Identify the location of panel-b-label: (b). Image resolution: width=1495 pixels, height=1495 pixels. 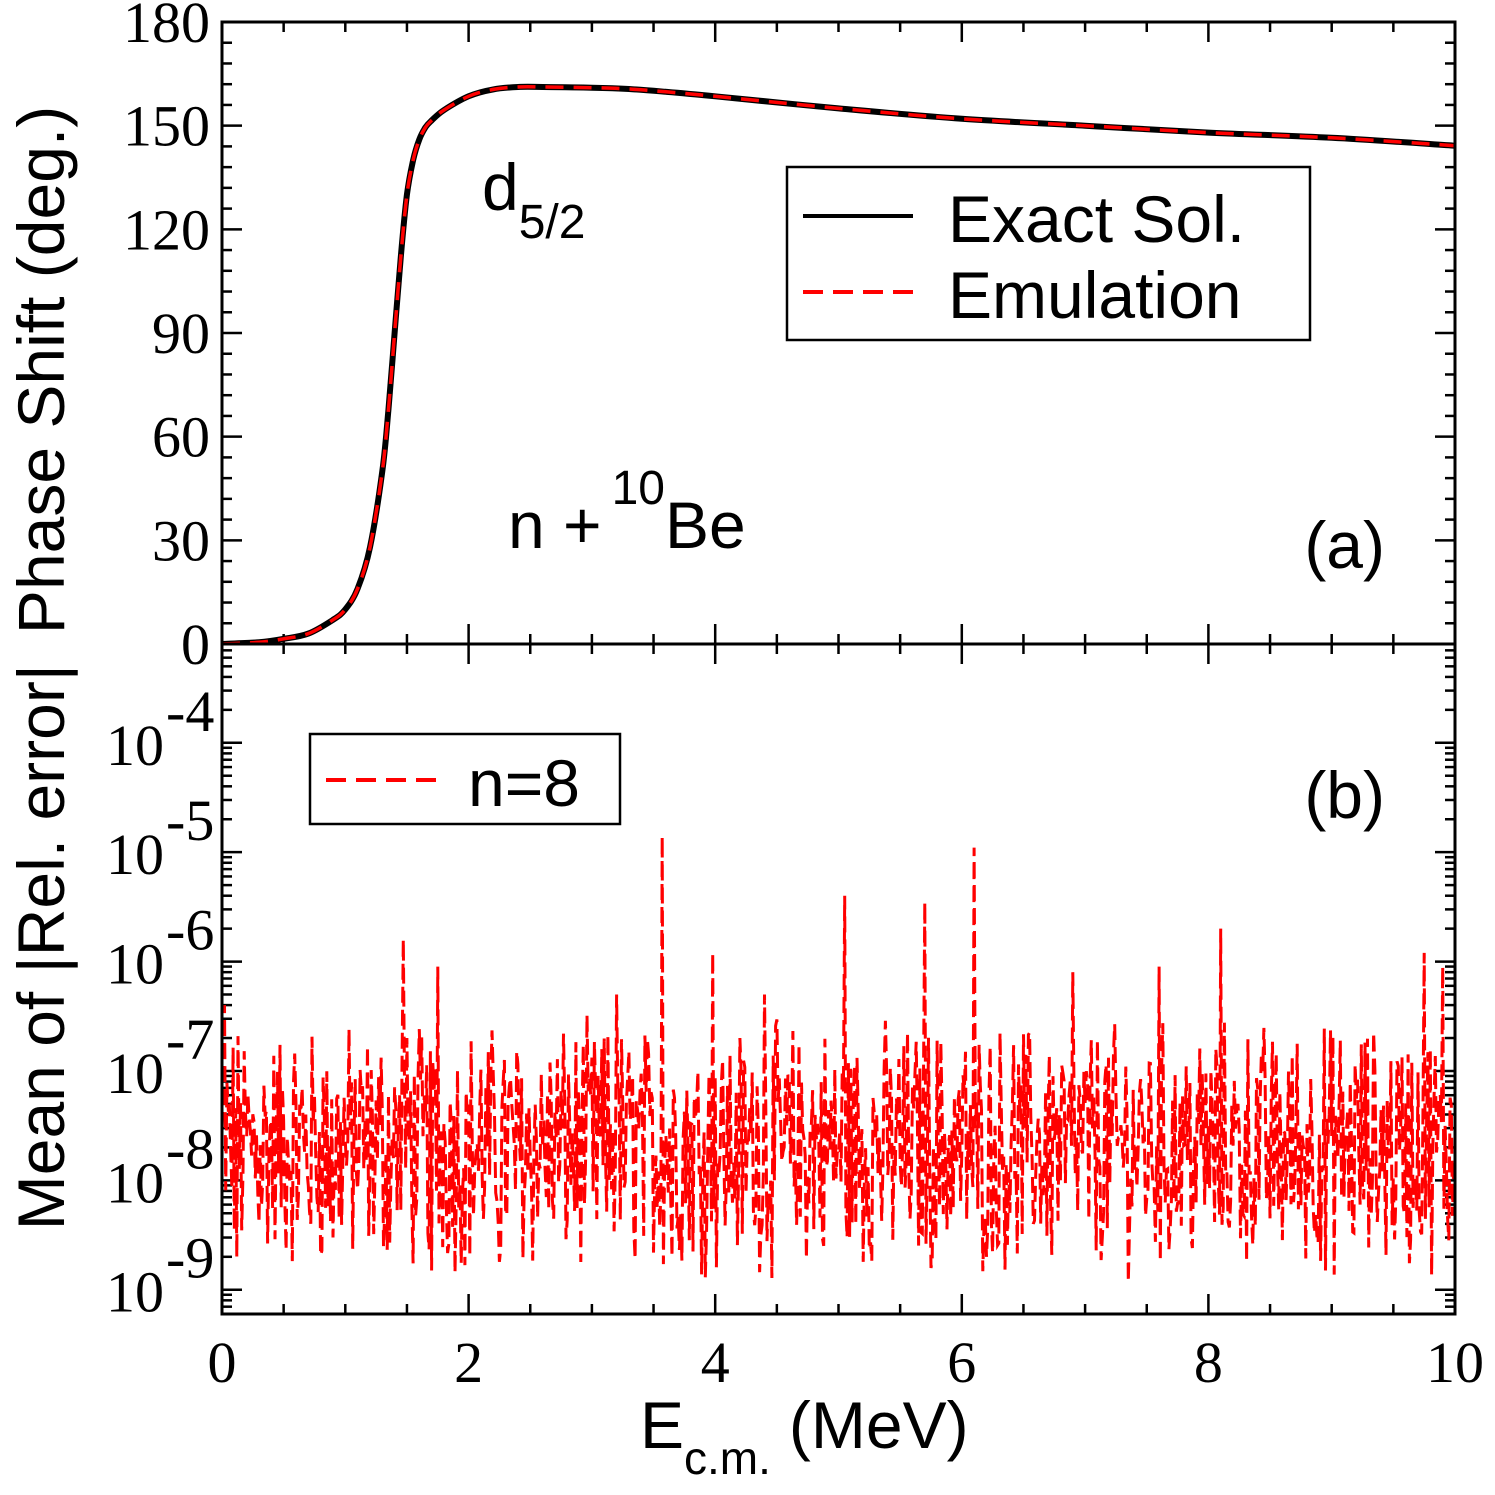
(1344, 795).